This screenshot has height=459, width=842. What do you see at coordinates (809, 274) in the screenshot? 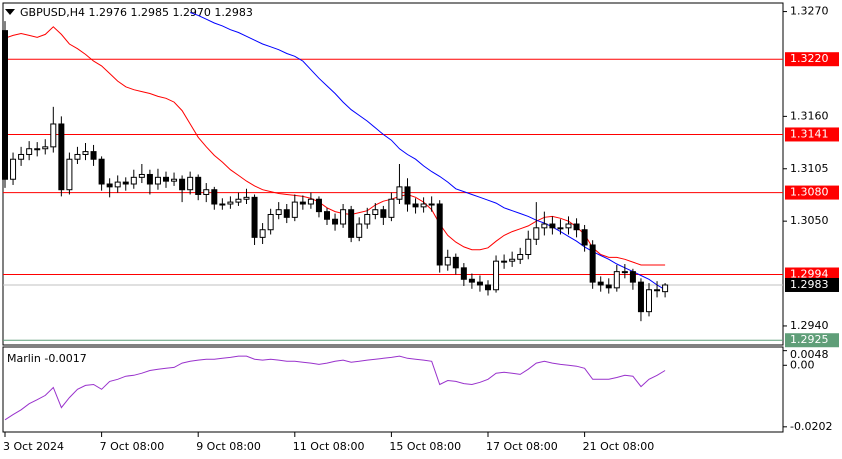
I see `level-label: 1.2994` at bounding box center [809, 274].